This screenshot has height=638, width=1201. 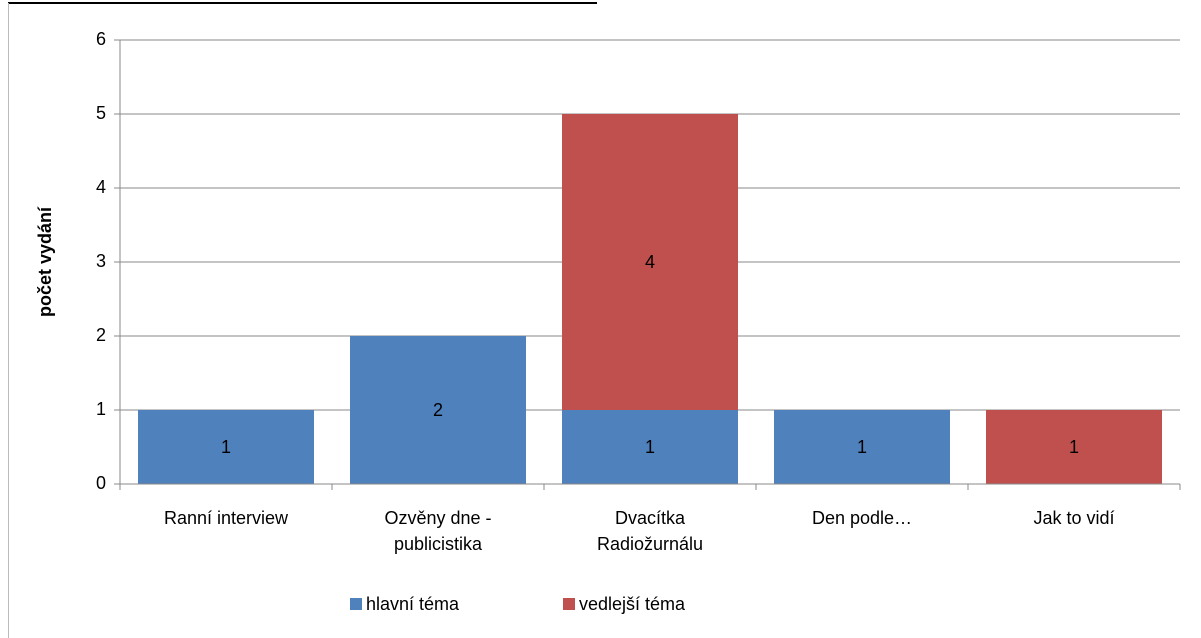 I want to click on x-tick-label: Dvacítka Radiožurnálu, so click(x=650, y=531).